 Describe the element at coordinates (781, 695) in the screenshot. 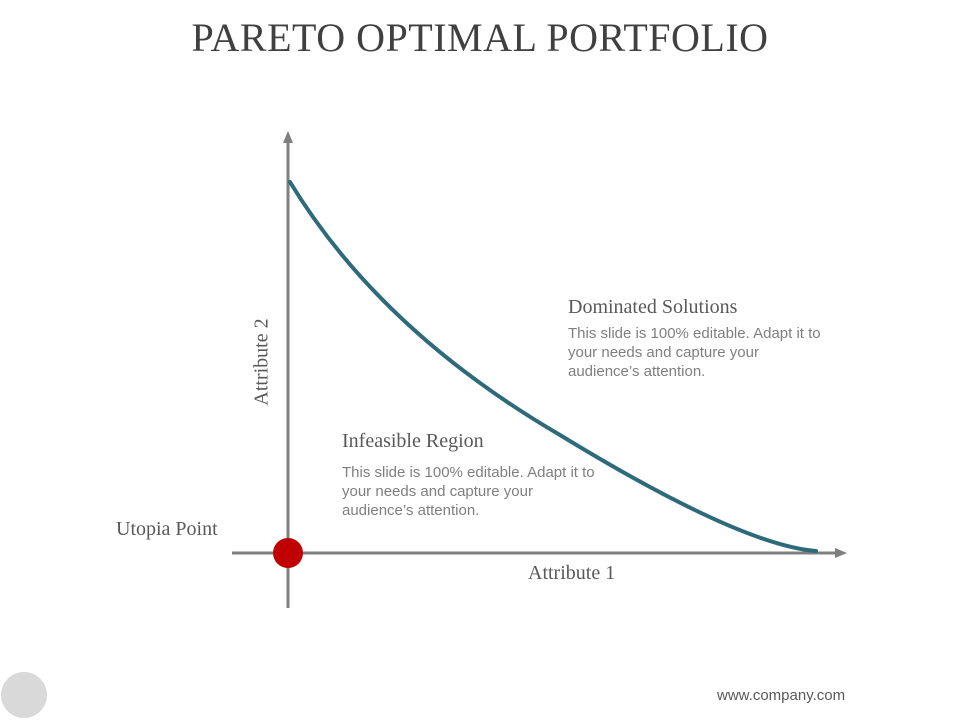

I see `footer-url: www.company.com` at that location.